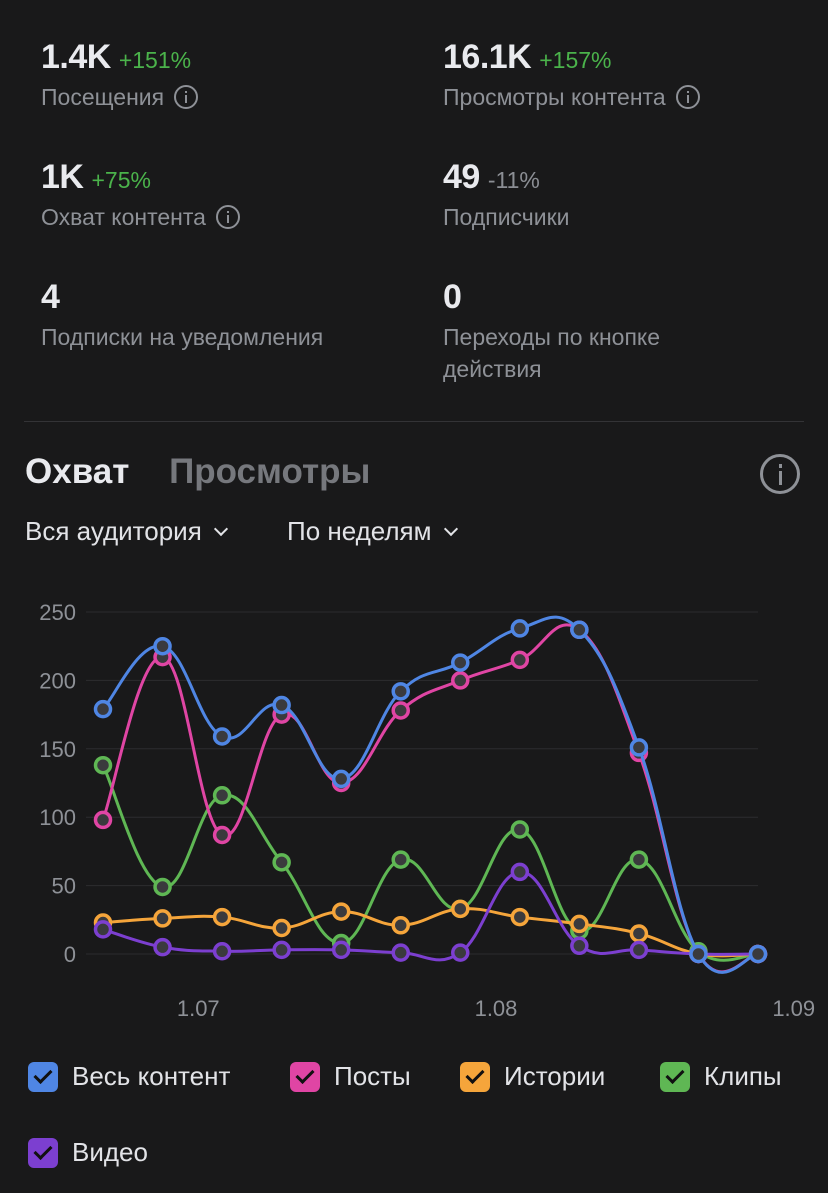  Describe the element at coordinates (430, 932) in the screenshot. I see `series-line-истории` at that location.